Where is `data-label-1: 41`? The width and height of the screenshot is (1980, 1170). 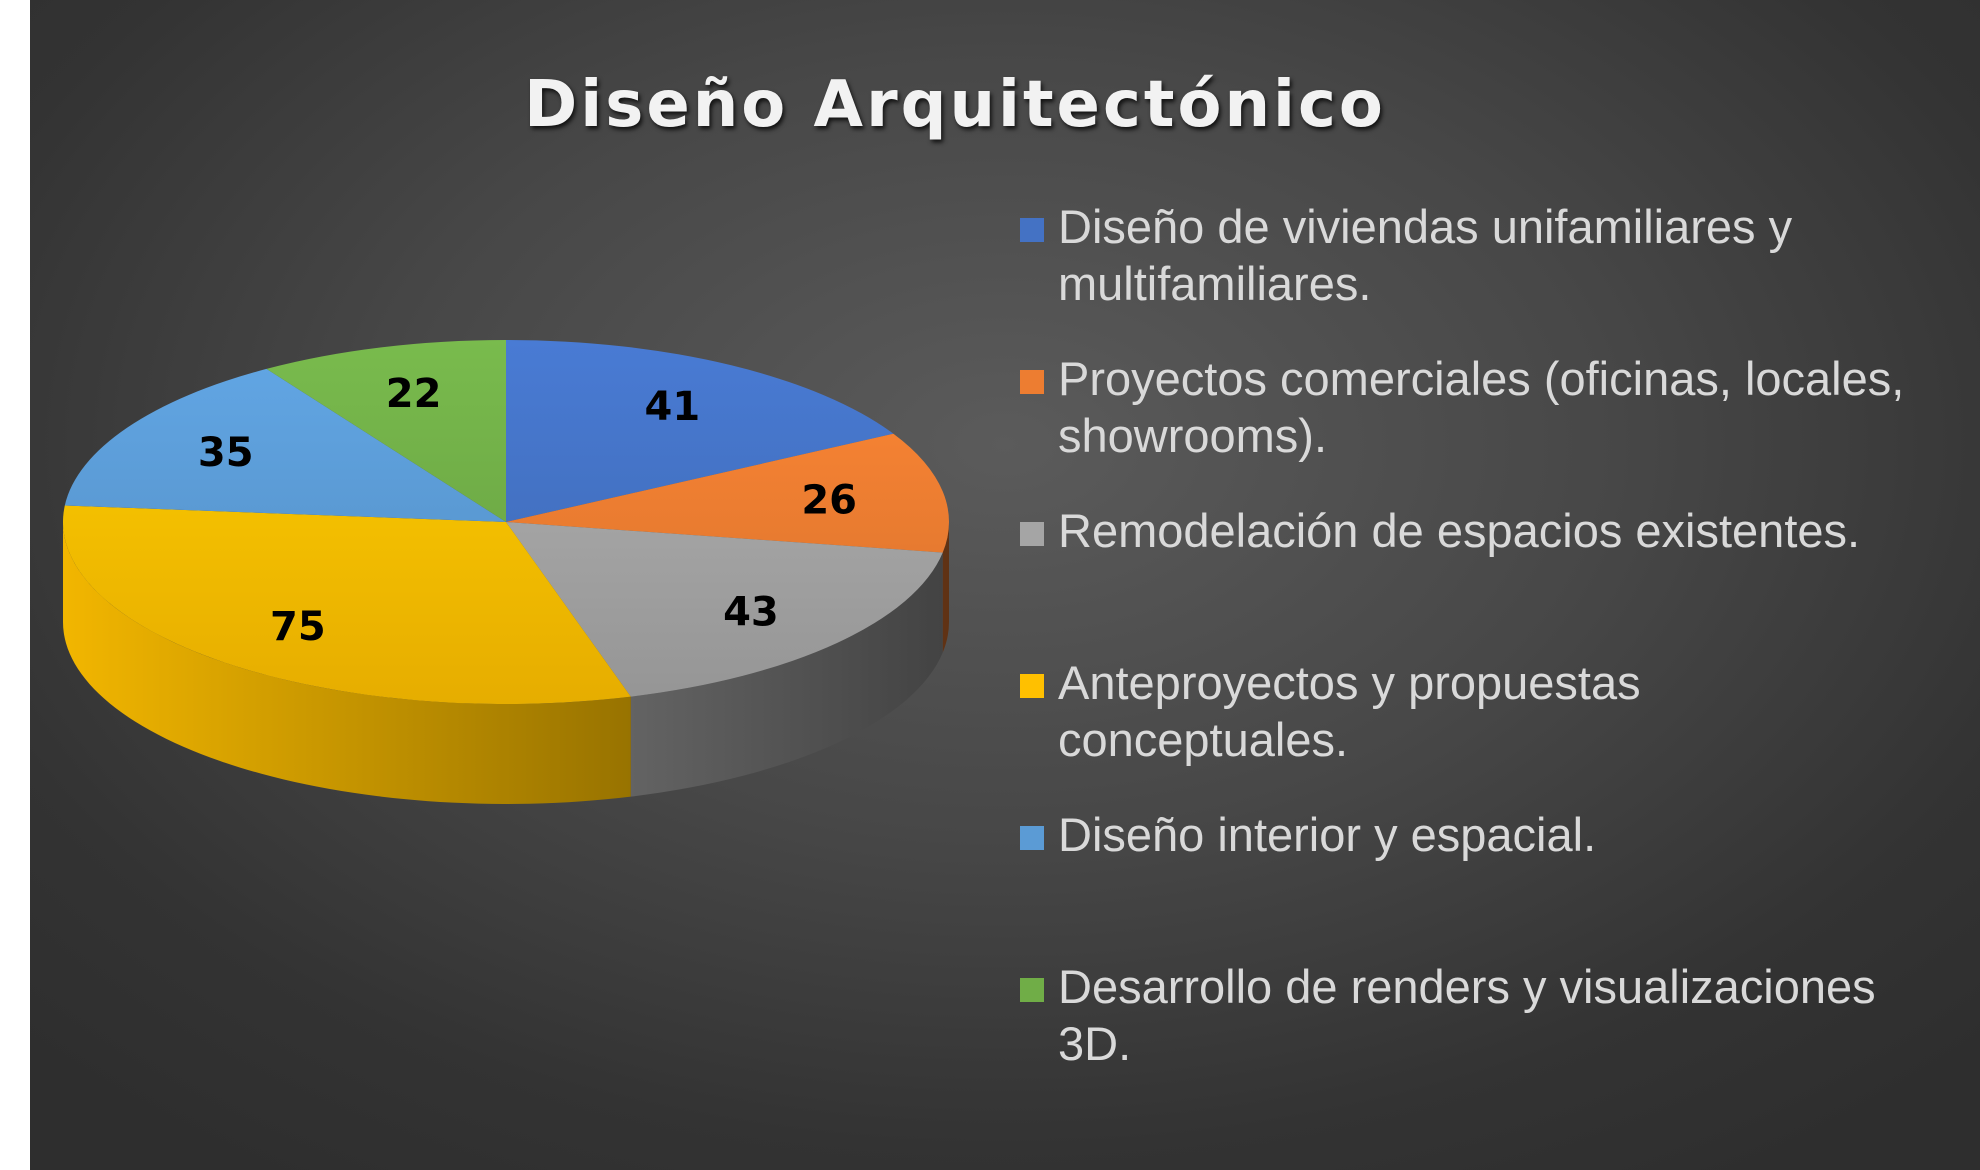
data-label-1: 41 is located at coordinates (673, 407).